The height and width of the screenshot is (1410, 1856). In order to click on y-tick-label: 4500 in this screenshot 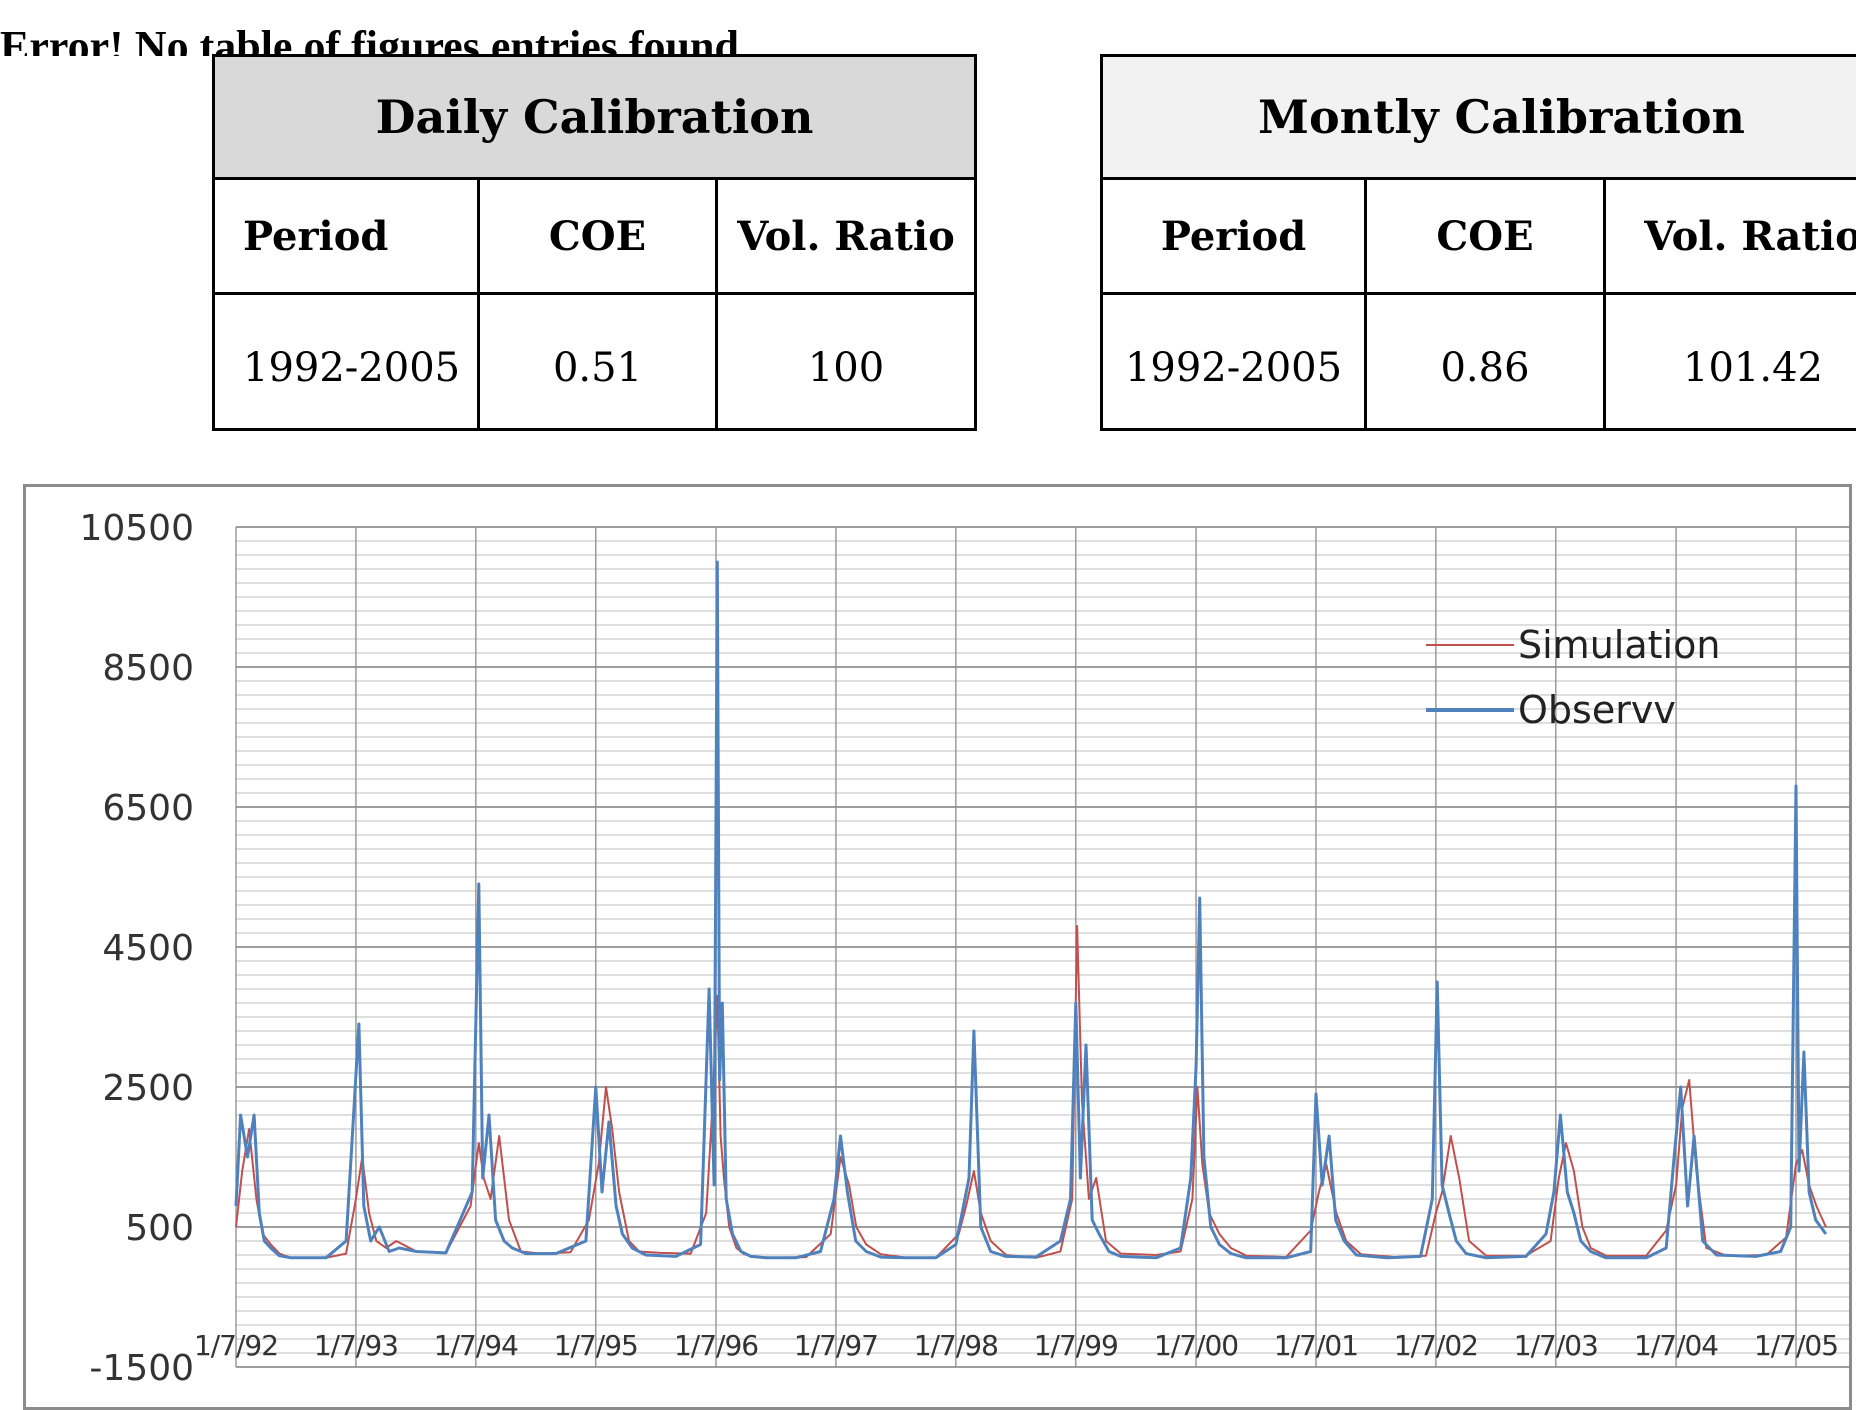, I will do `click(148, 948)`.